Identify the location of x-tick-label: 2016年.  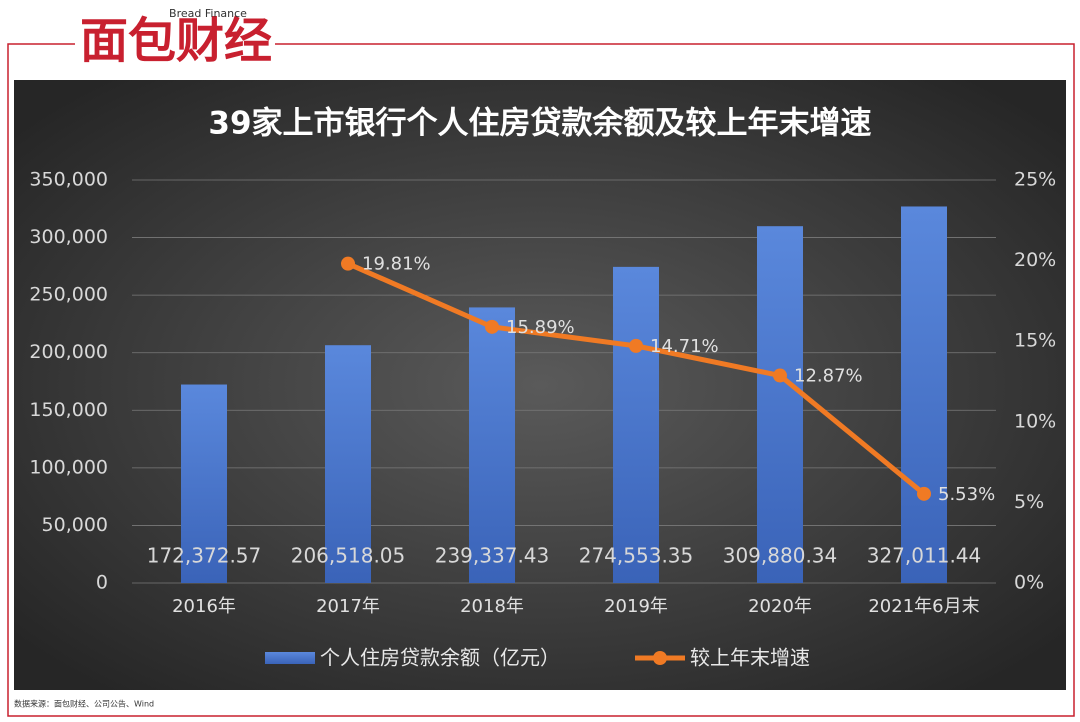
(204, 606).